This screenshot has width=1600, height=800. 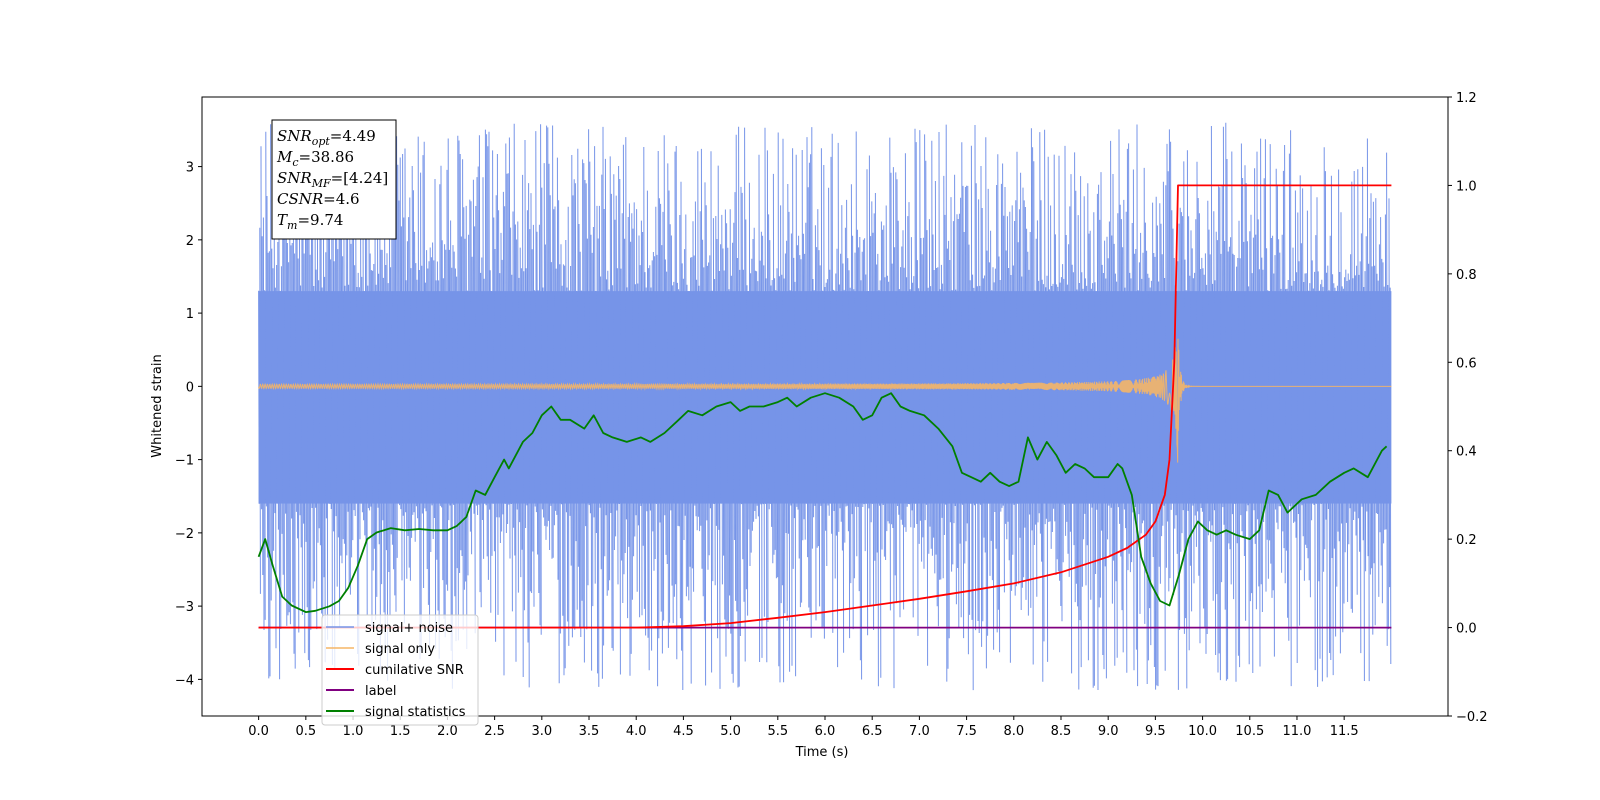 What do you see at coordinates (1466, 186) in the screenshot?
I see `y-right-tick-label: 1.0` at bounding box center [1466, 186].